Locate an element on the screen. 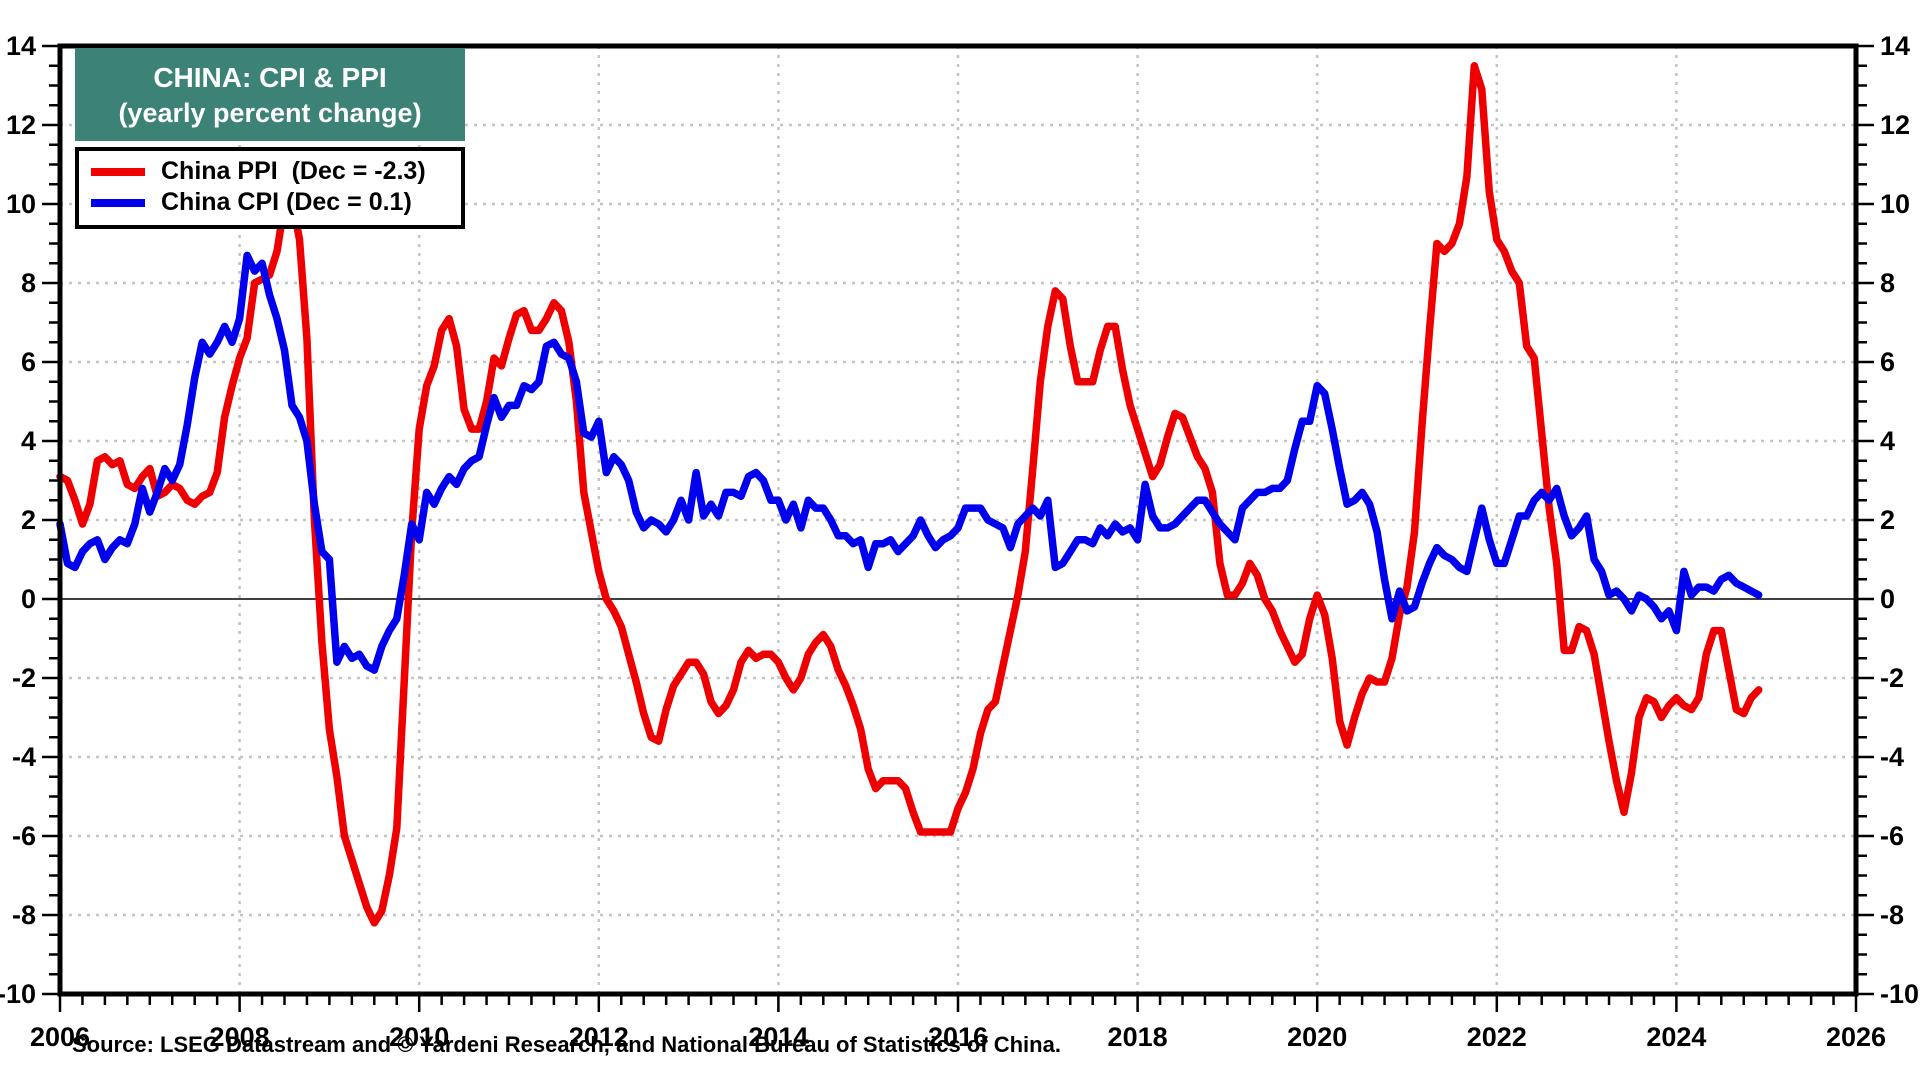 The width and height of the screenshot is (1920, 1080). y-tick-label-left: 2 is located at coordinates (28, 520).